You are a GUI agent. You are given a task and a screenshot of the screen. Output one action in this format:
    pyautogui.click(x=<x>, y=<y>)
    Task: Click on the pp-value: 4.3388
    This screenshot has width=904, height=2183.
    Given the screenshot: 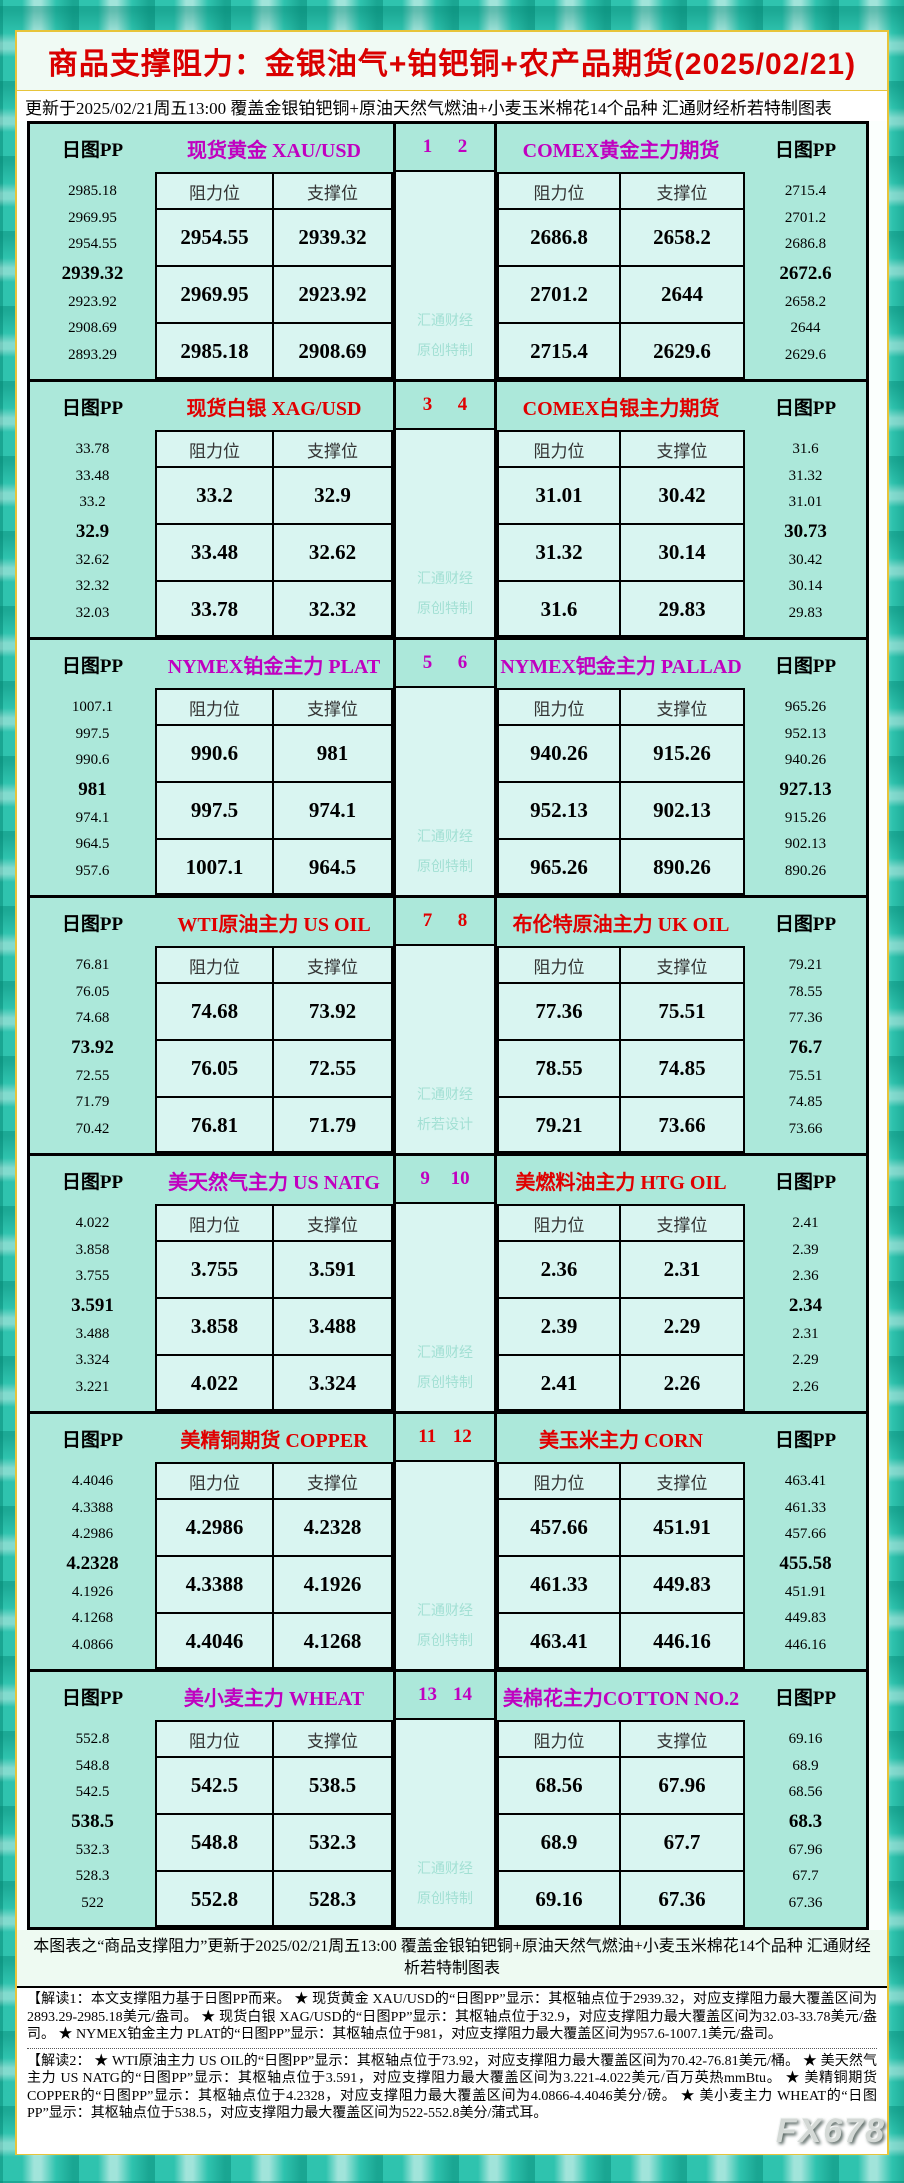 What is the action you would take?
    pyautogui.click(x=92, y=1507)
    